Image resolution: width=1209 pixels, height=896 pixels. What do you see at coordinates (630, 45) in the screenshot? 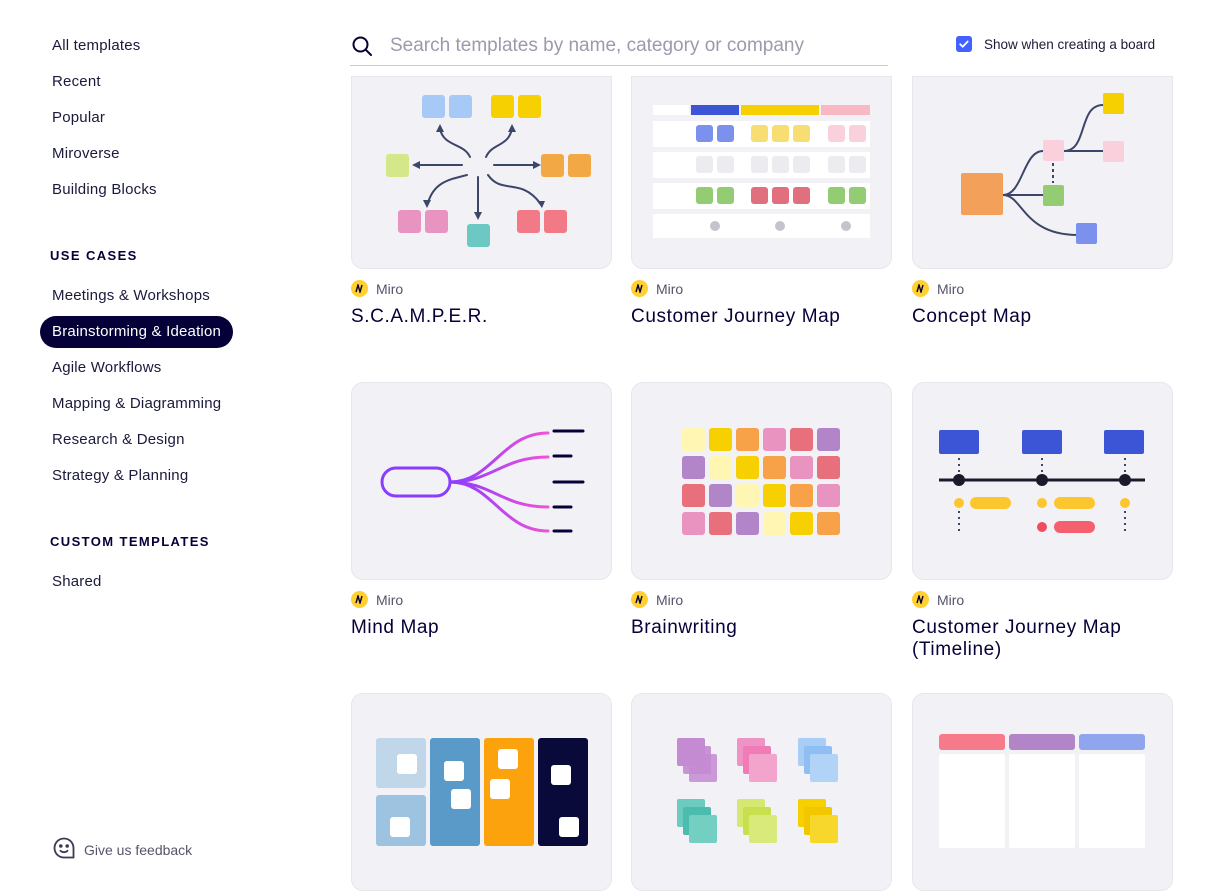
I see `search-input` at bounding box center [630, 45].